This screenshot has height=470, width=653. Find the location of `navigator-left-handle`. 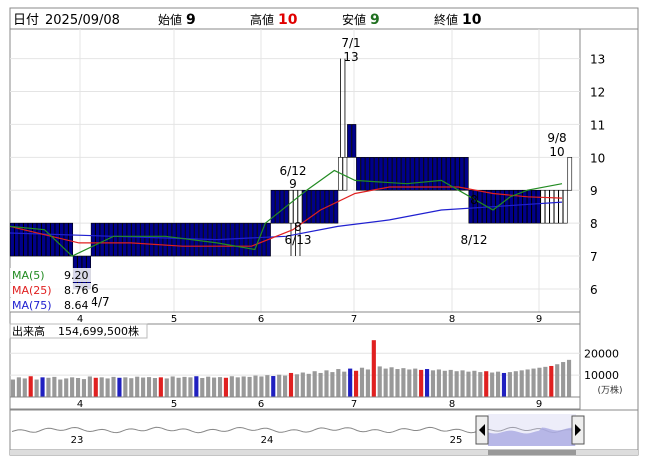

navigator-left-handle is located at coordinates (482, 430).